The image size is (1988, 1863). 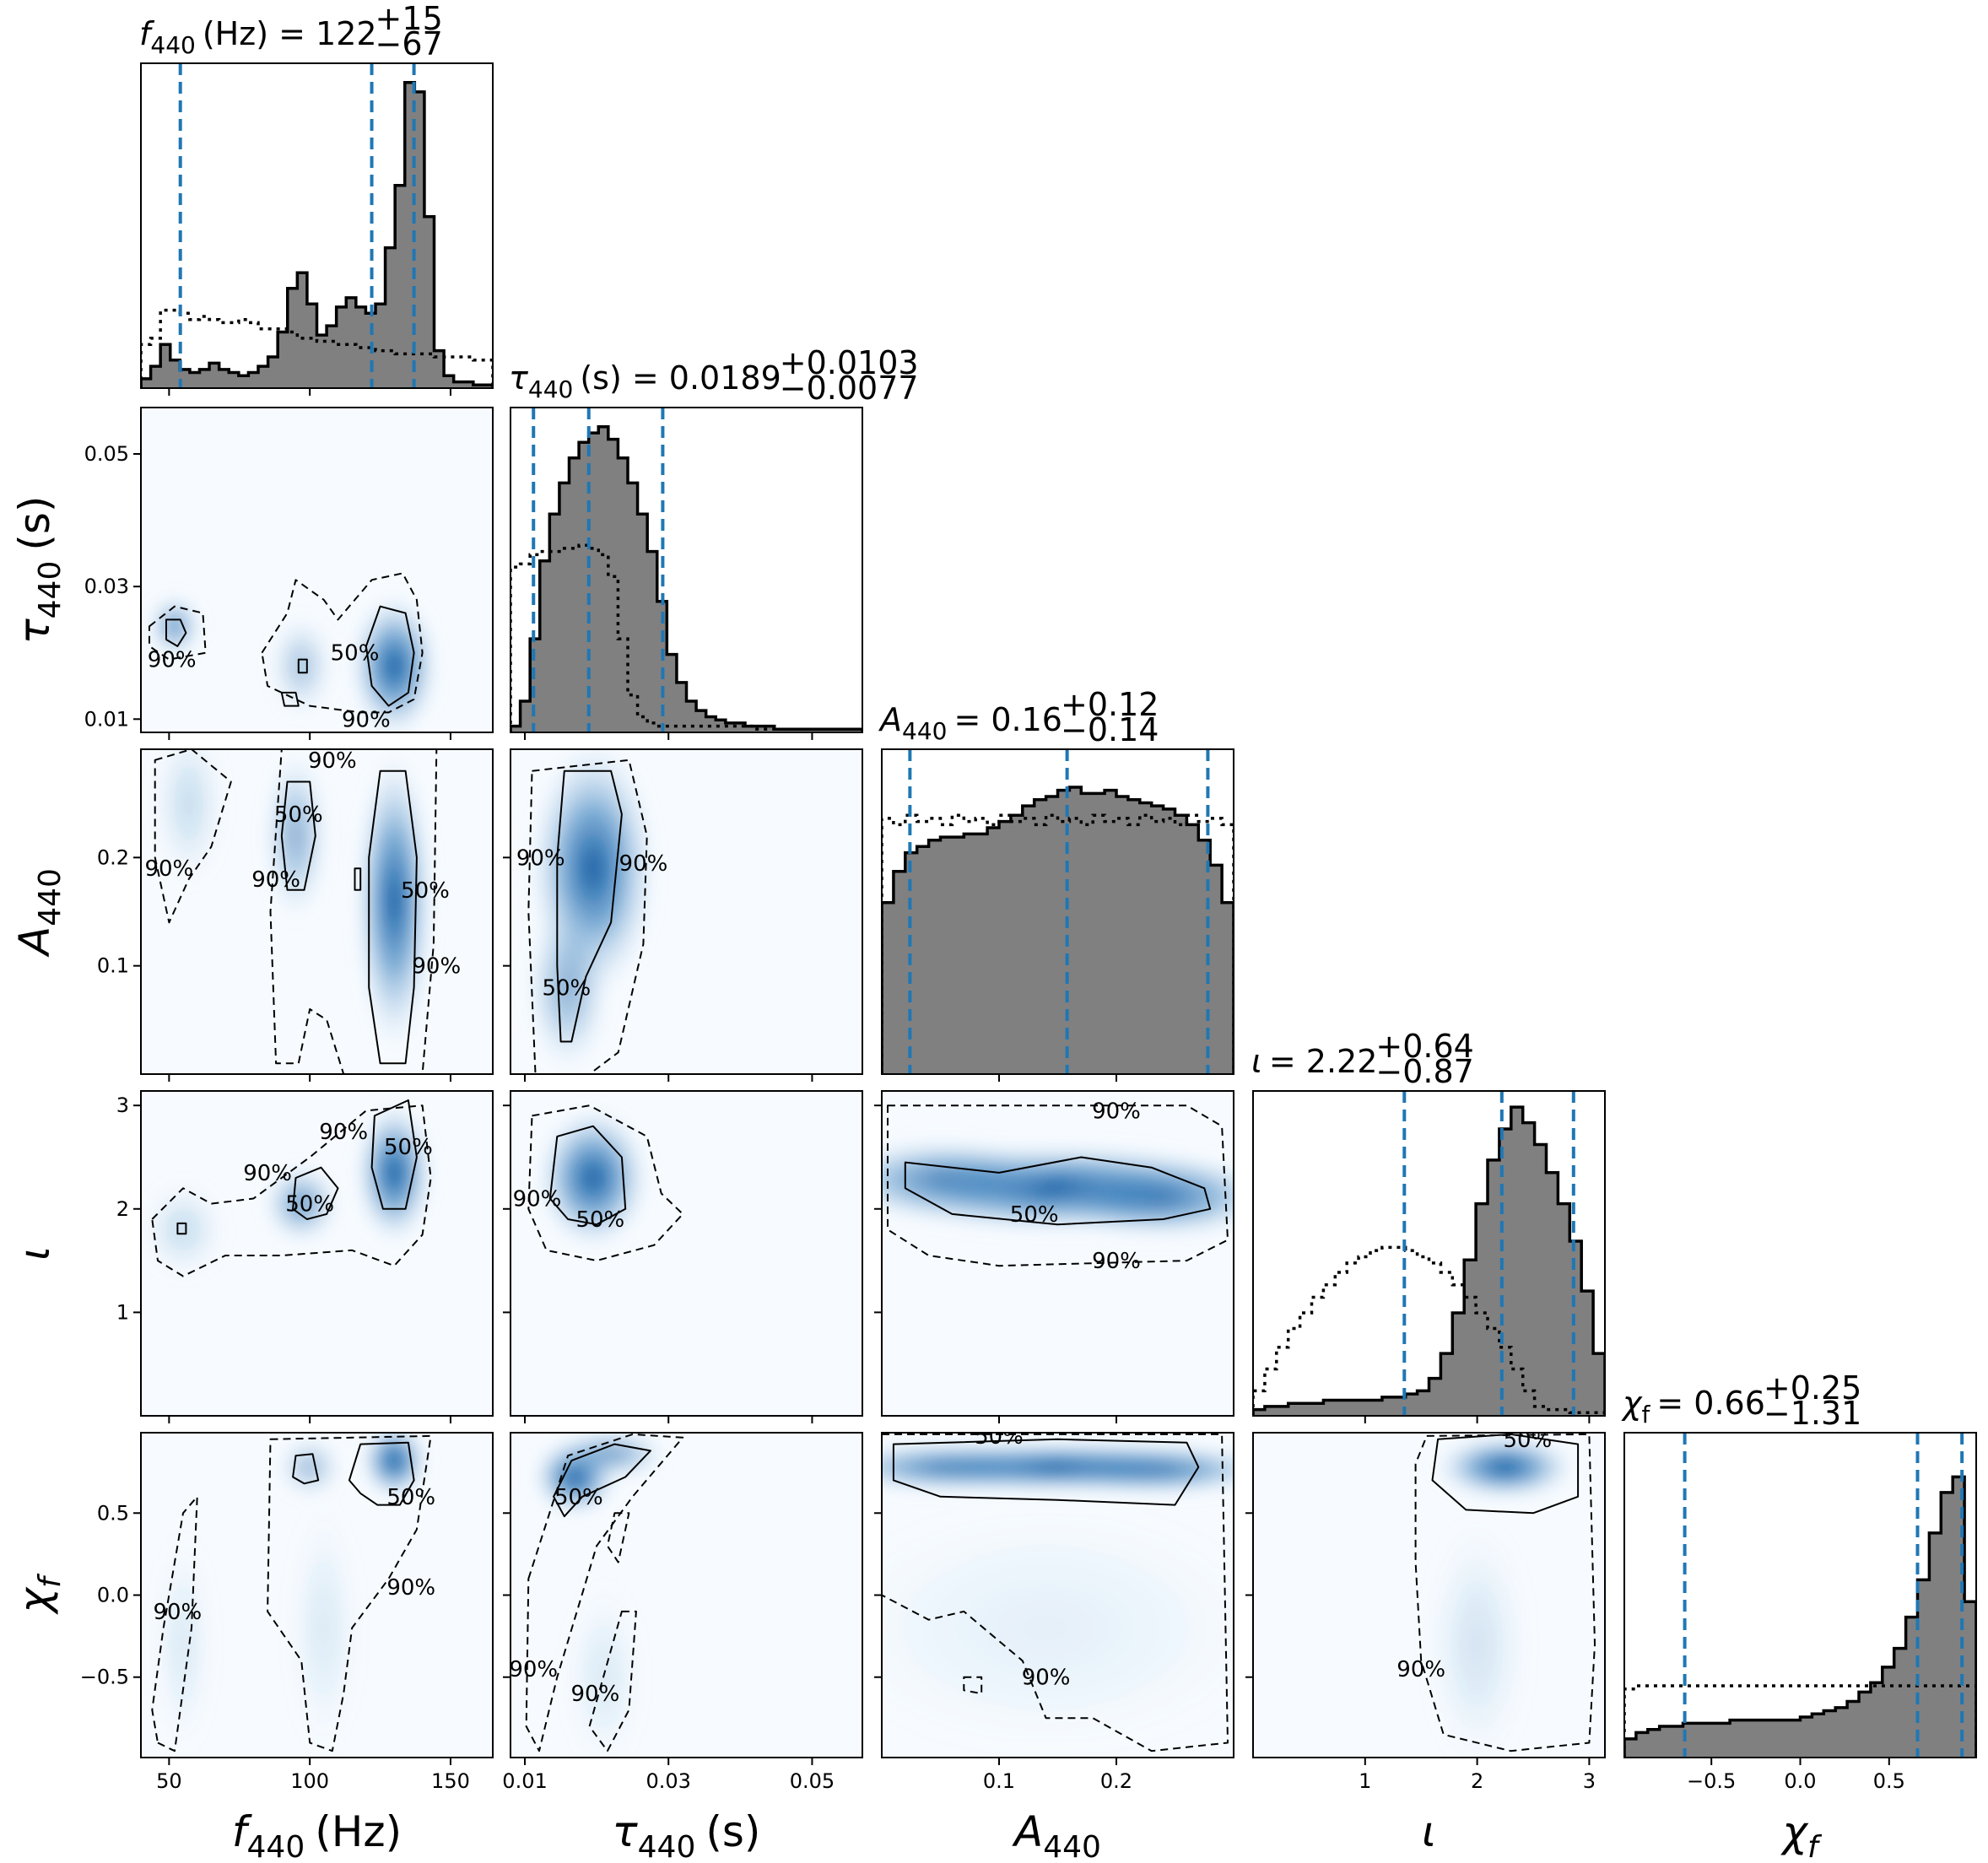 What do you see at coordinates (1429, 1831) in the screenshot?
I see `x-axis-label-iota: ι` at bounding box center [1429, 1831].